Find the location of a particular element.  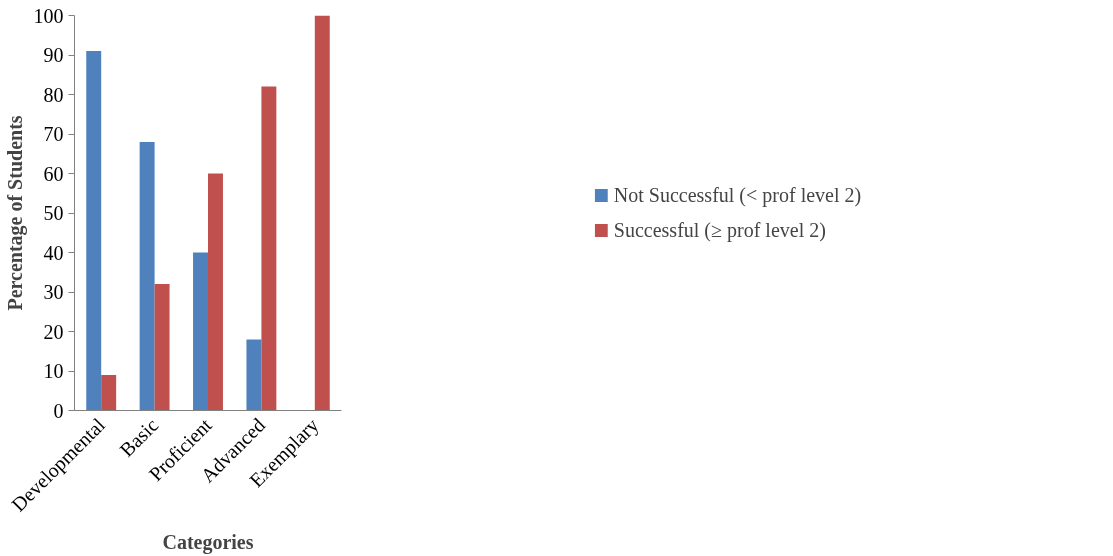

legend-label: Successful (≥ prof level 2) is located at coordinates (719, 230).